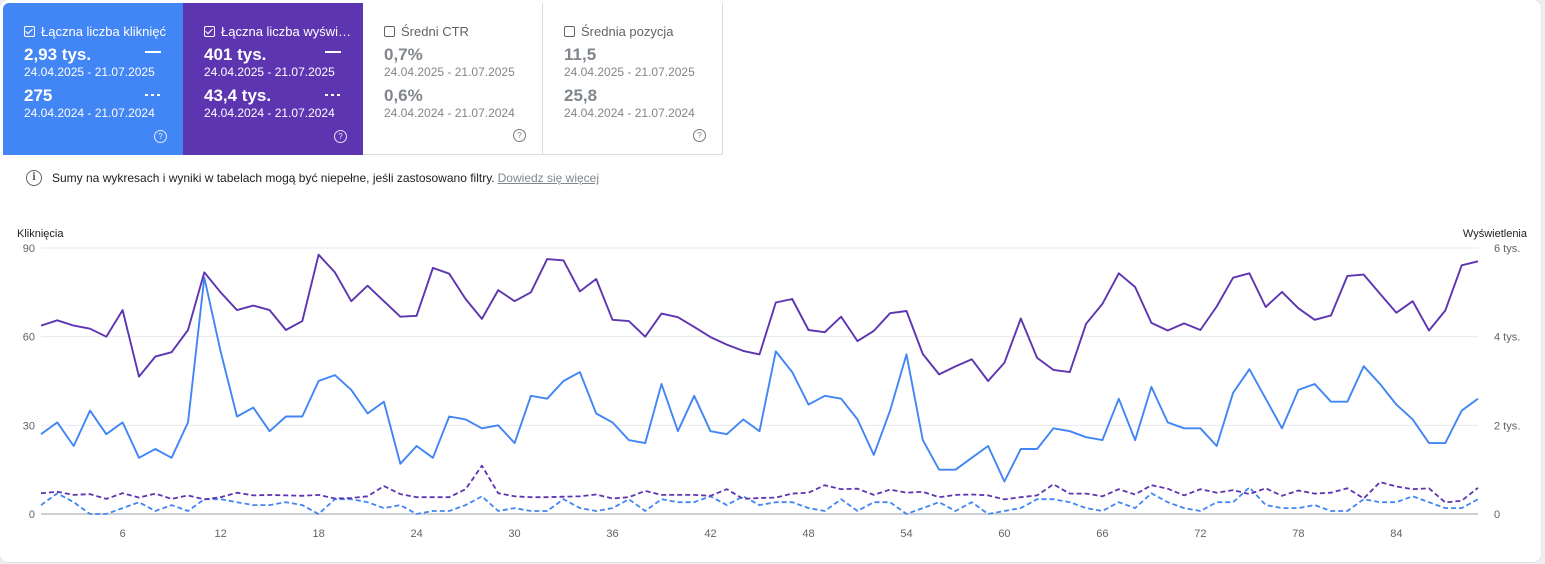  What do you see at coordinates (221, 534) in the screenshot?
I see `x-tick-label: 12` at bounding box center [221, 534].